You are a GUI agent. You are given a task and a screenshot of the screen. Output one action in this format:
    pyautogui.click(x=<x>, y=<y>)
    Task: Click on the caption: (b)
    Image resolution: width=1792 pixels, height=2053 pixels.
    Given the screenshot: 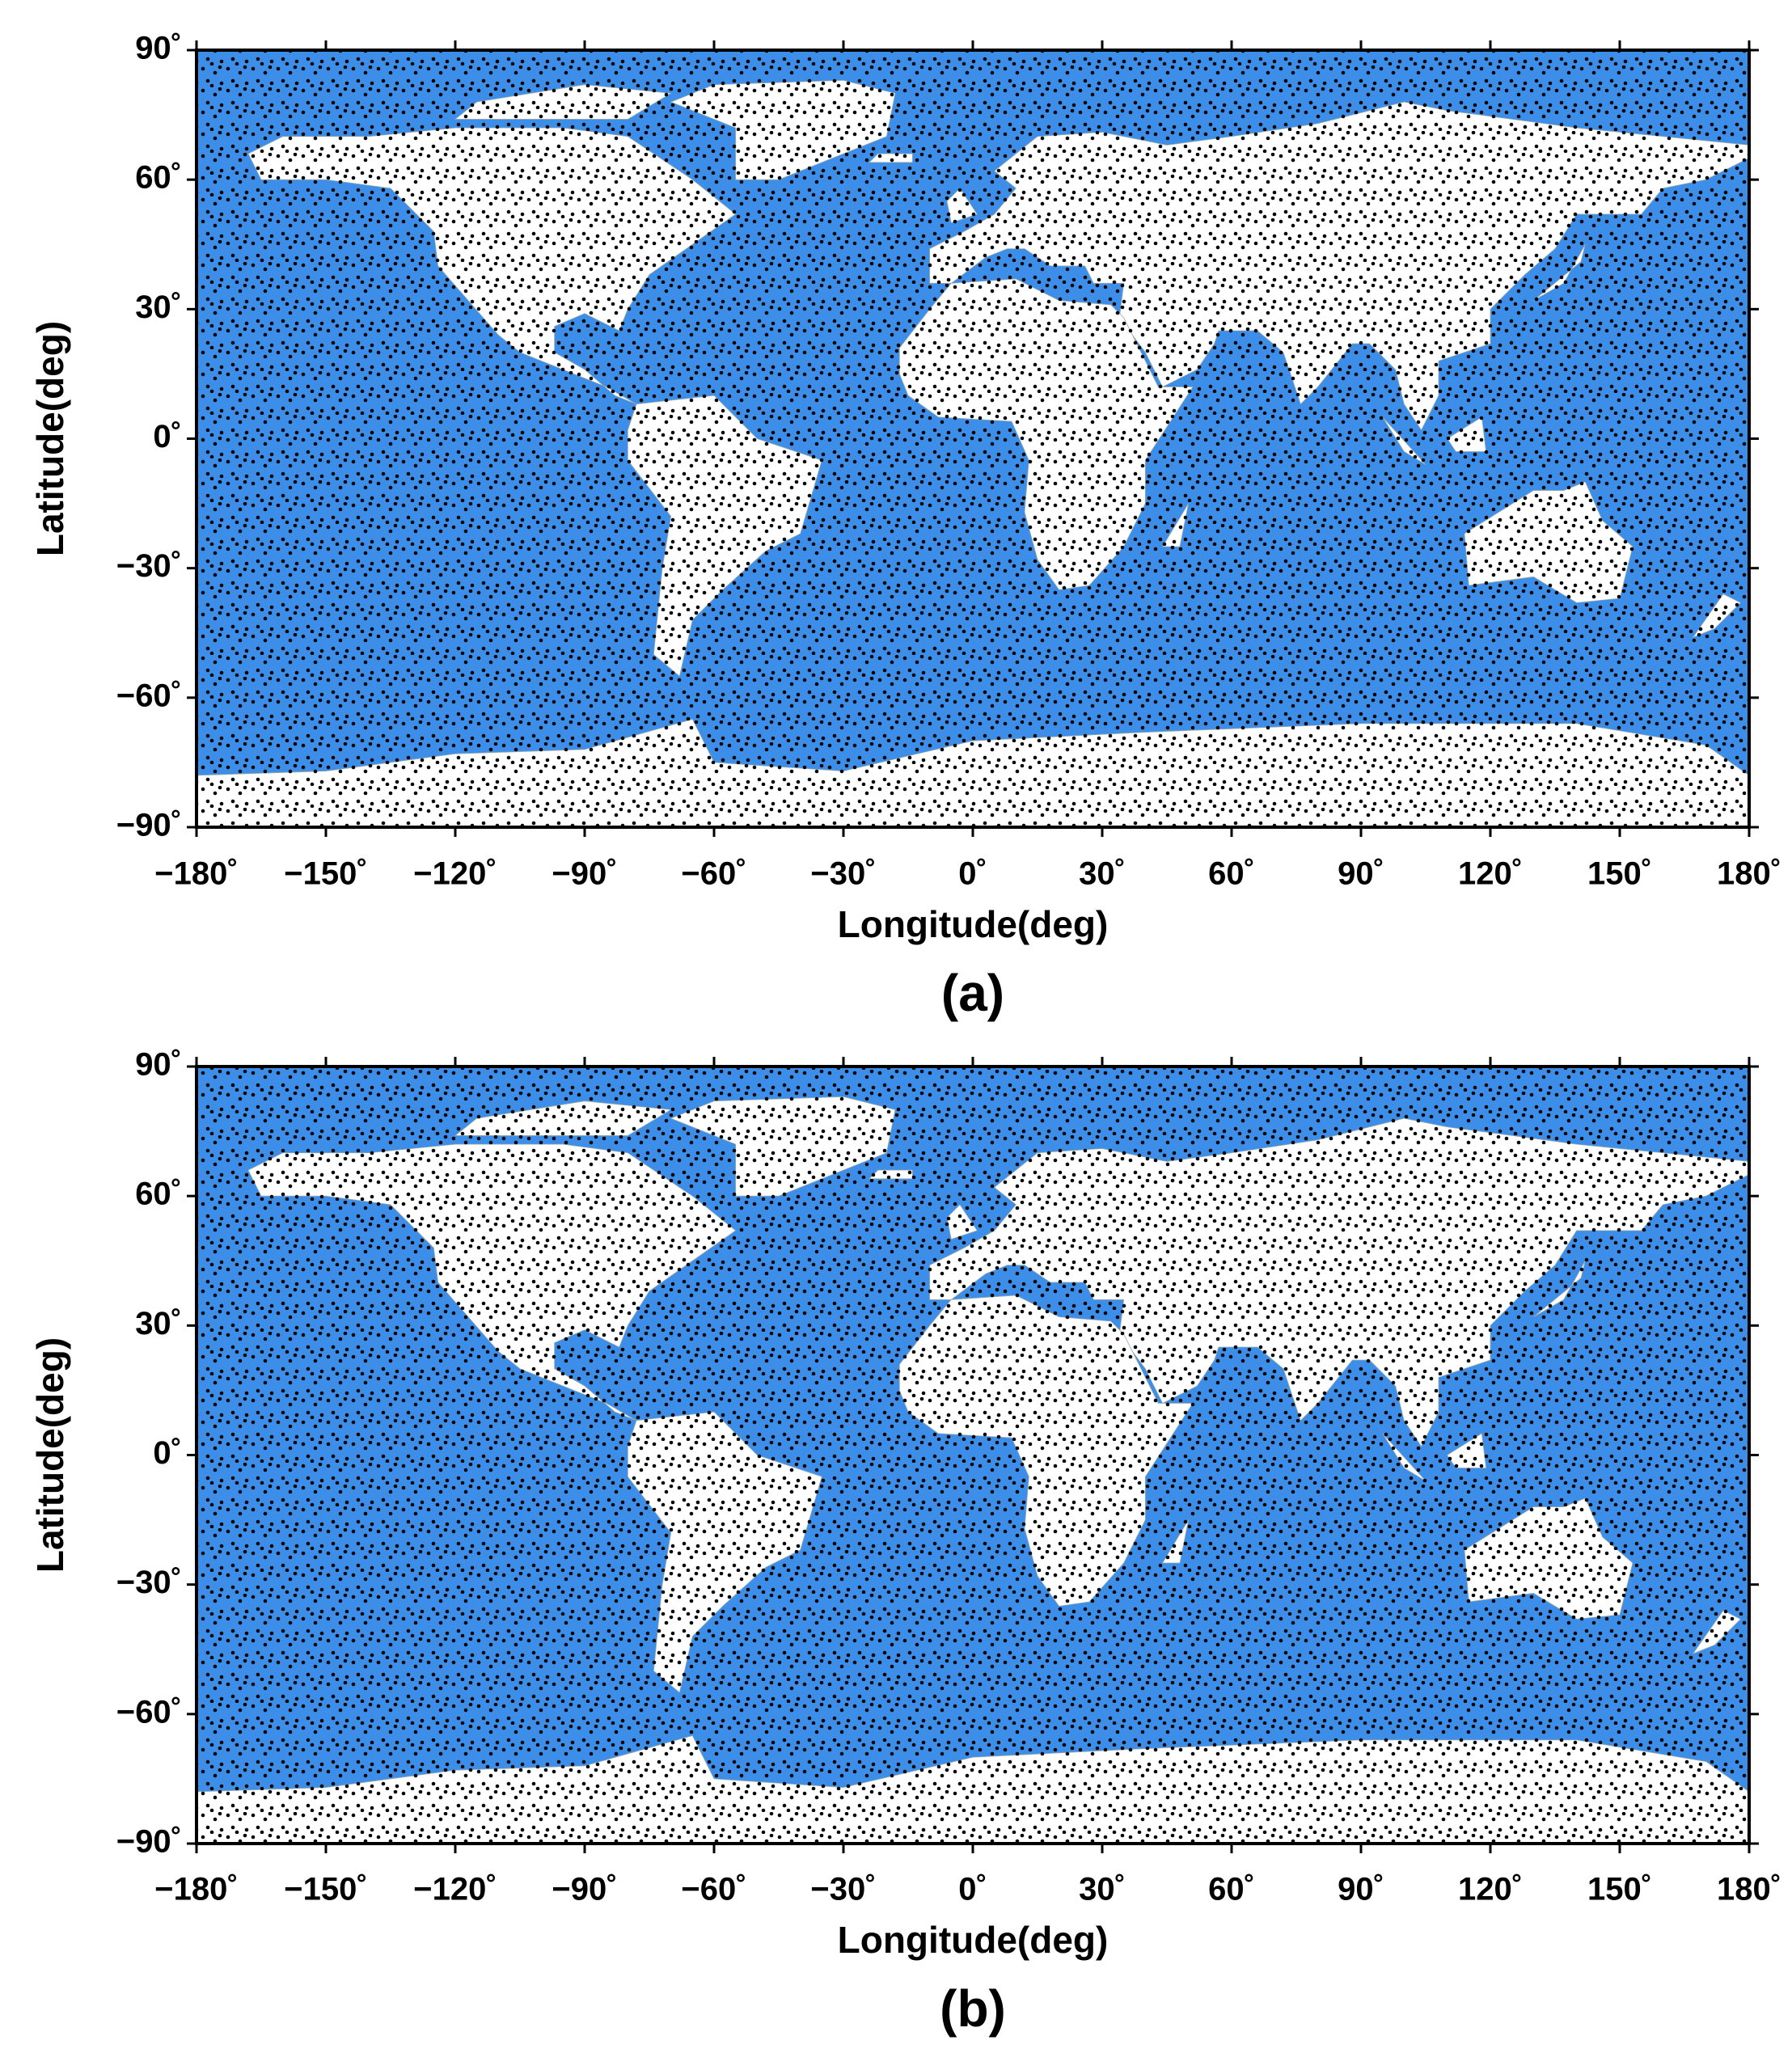 What is the action you would take?
    pyautogui.click(x=973, y=2008)
    